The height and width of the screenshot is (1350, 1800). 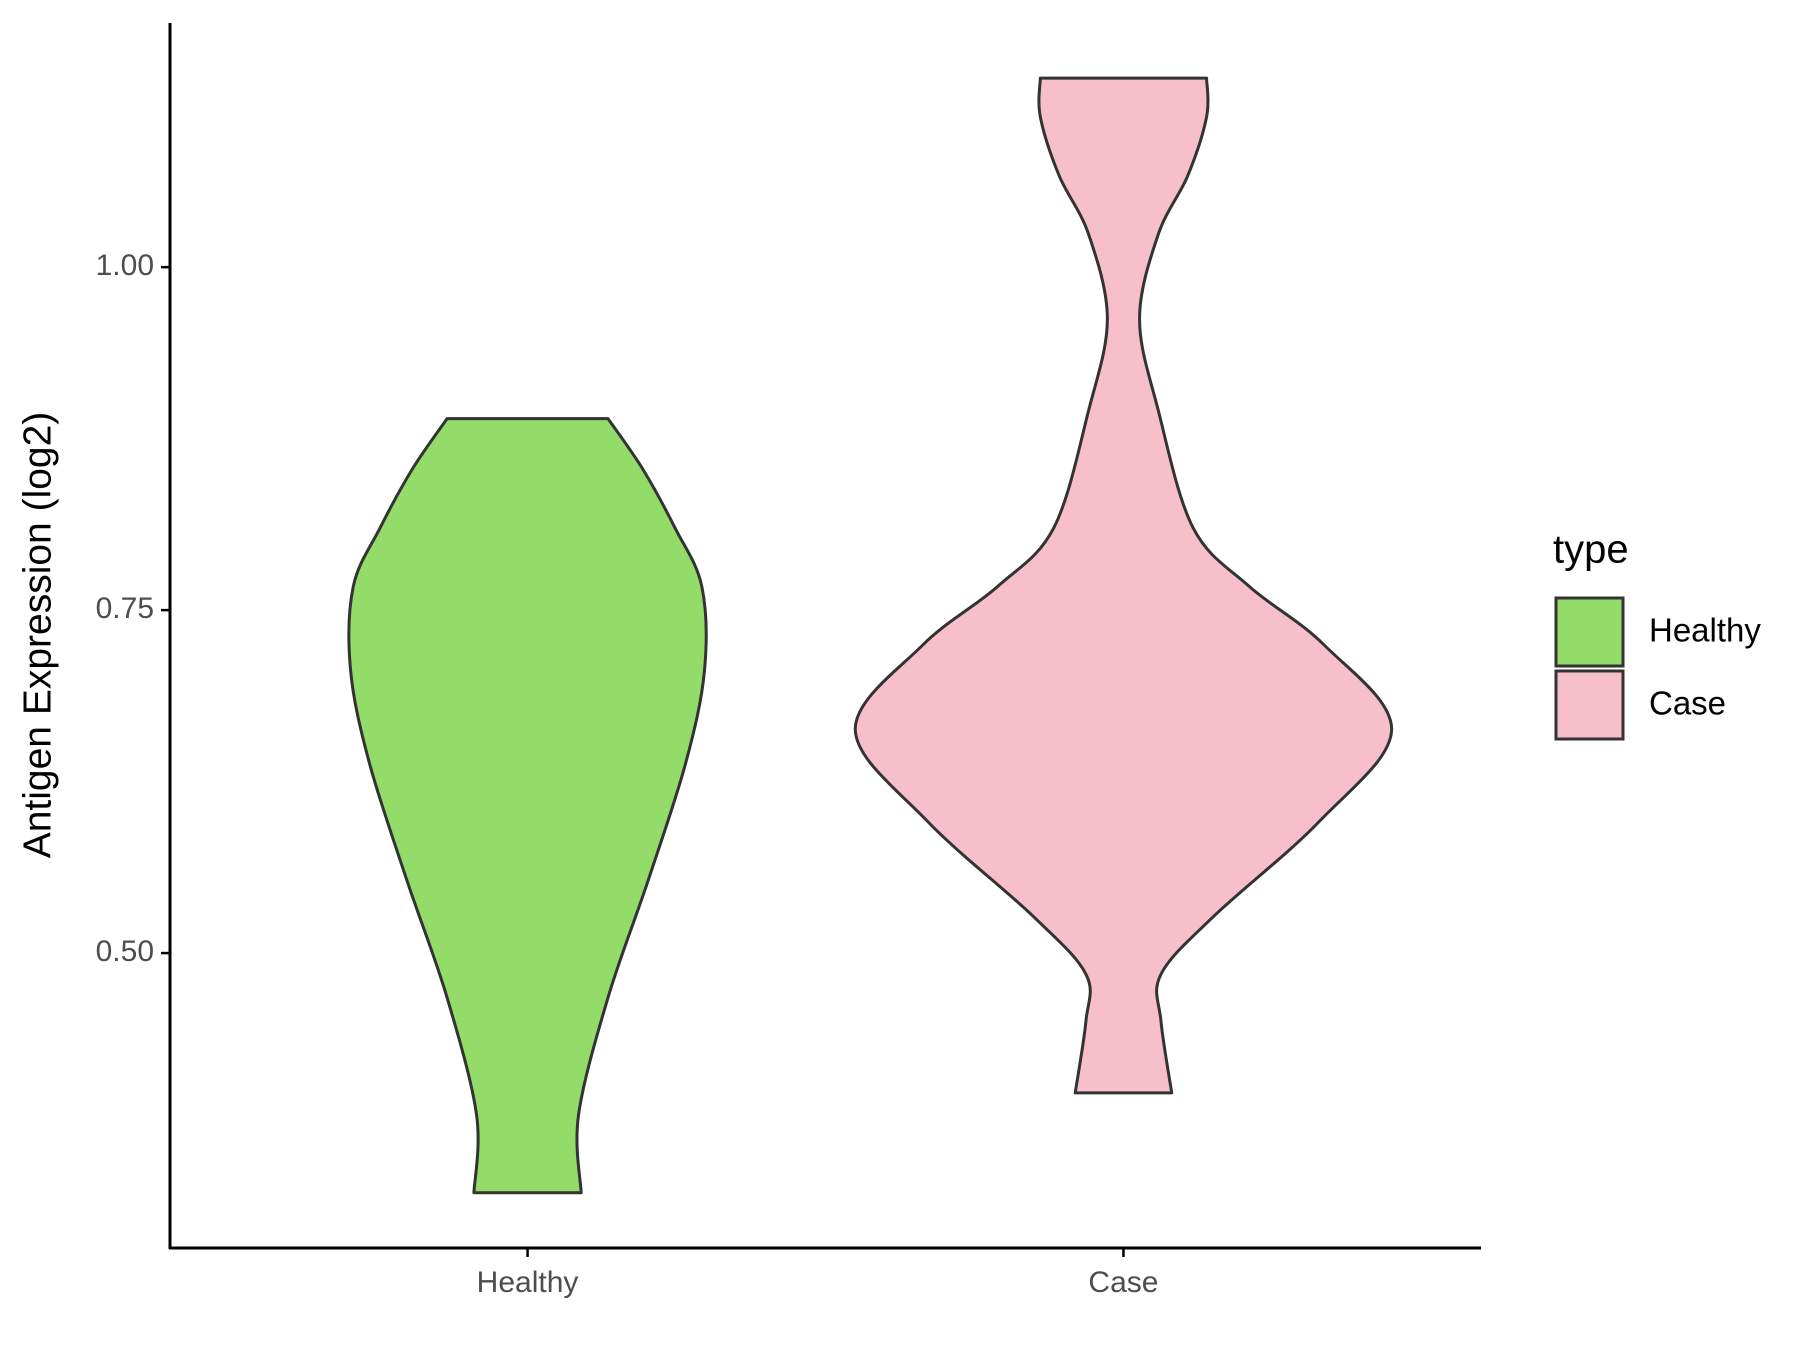 I want to click on y-tick-label: 1.00, so click(x=125, y=265).